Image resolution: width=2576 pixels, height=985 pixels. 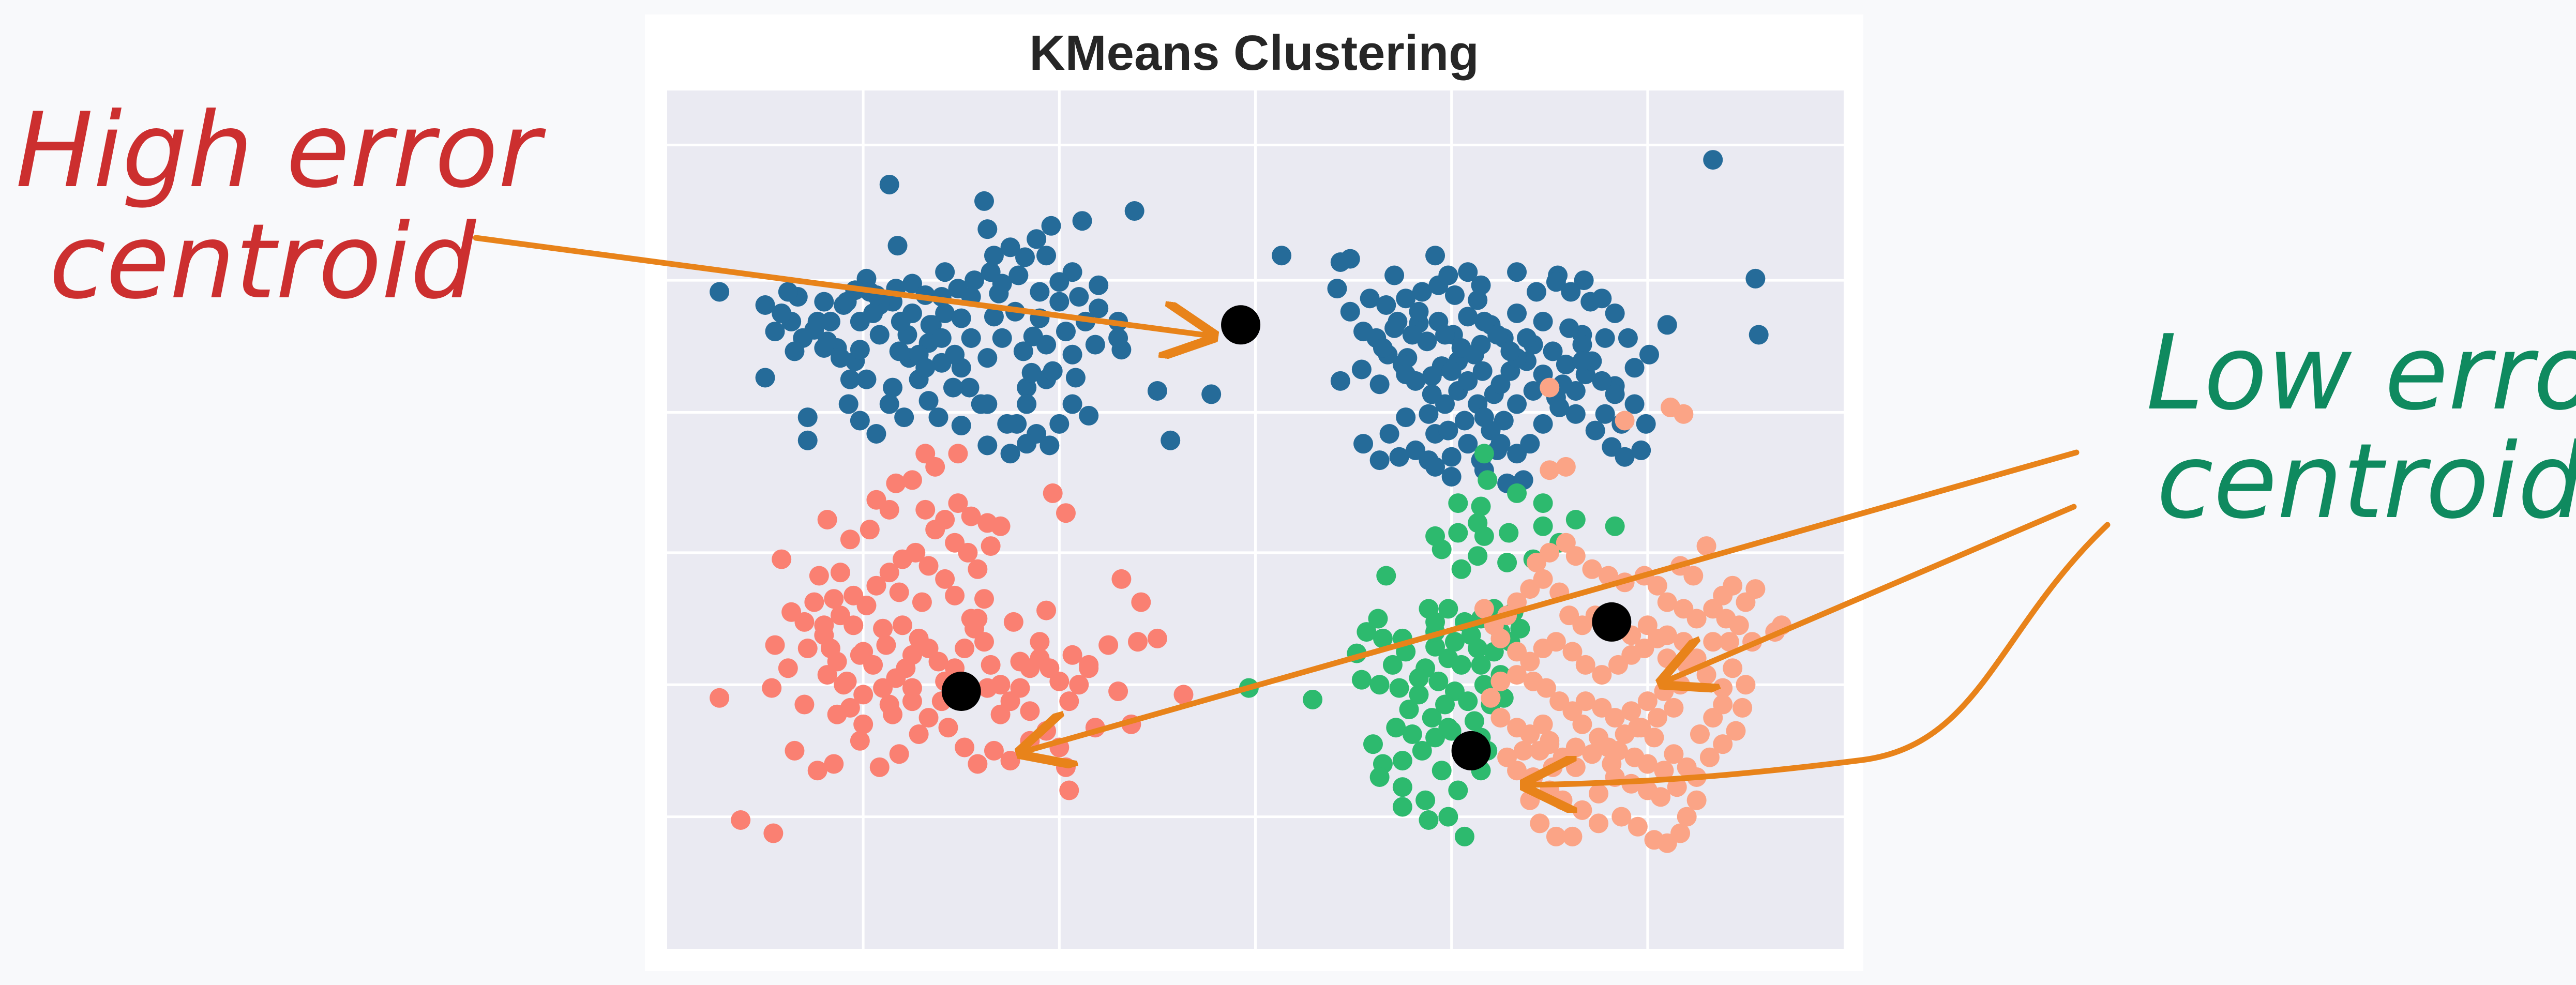 I want to click on centroids, so click(x=1286, y=537).